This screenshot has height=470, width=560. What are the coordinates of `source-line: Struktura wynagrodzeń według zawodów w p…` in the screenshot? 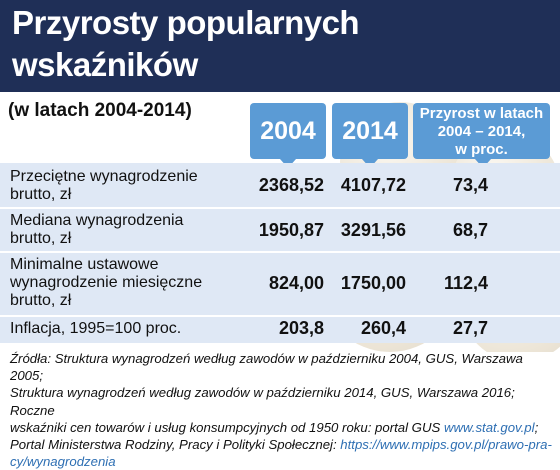 It's located at (262, 401).